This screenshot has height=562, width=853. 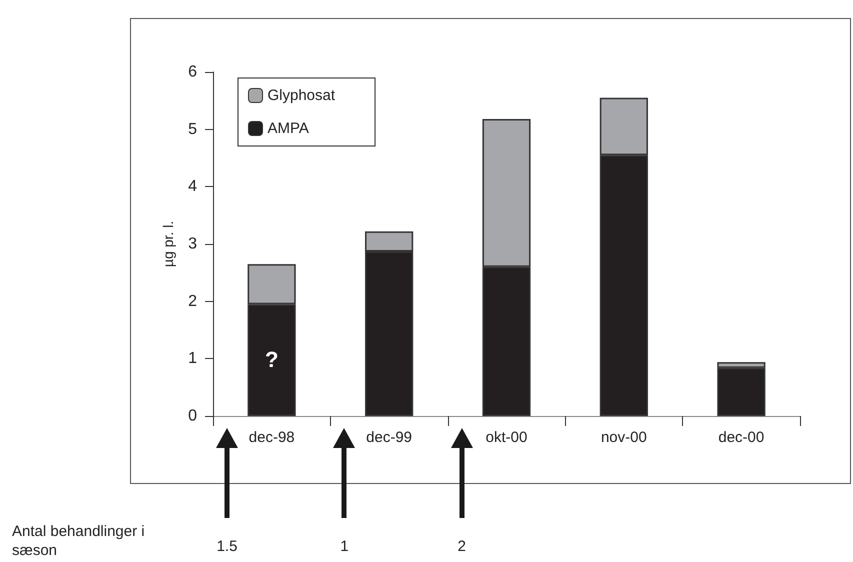 What do you see at coordinates (79, 541) in the screenshot?
I see `text: Antal behandlinger i sæson` at bounding box center [79, 541].